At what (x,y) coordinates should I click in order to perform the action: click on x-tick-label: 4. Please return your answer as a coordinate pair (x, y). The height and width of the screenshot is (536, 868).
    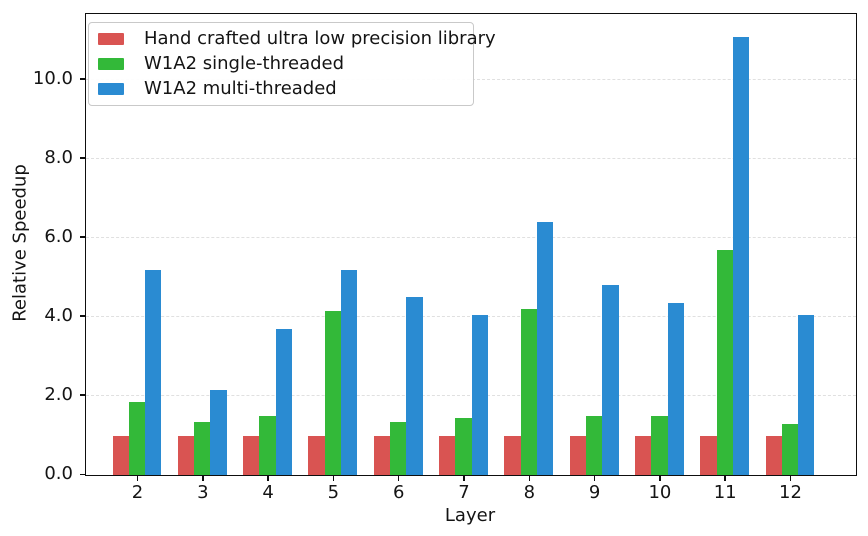
    Looking at the image, I should click on (268, 492).